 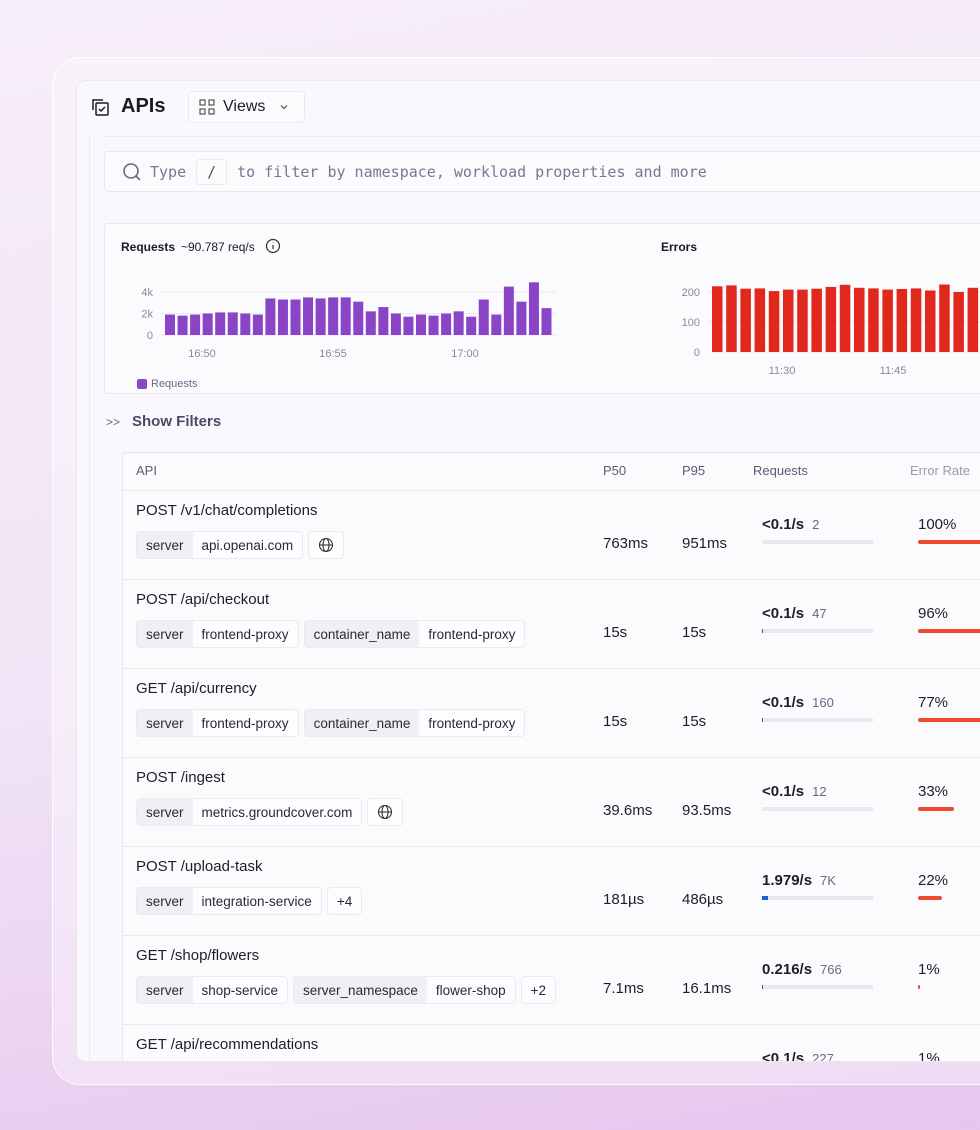 I want to click on column-header-error-rate: Error Rate, so click(x=940, y=470).